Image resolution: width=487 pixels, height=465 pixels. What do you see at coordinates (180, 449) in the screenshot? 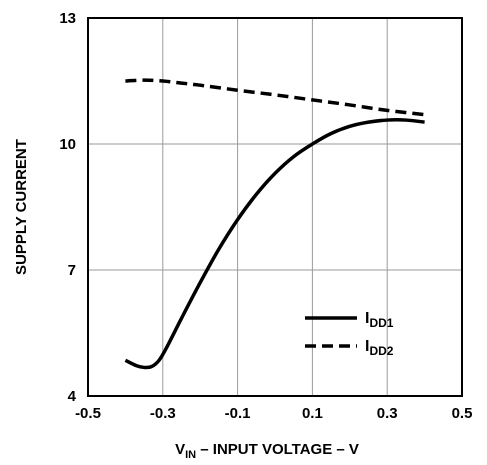
I see `x-axis-title-main: V` at bounding box center [180, 449].